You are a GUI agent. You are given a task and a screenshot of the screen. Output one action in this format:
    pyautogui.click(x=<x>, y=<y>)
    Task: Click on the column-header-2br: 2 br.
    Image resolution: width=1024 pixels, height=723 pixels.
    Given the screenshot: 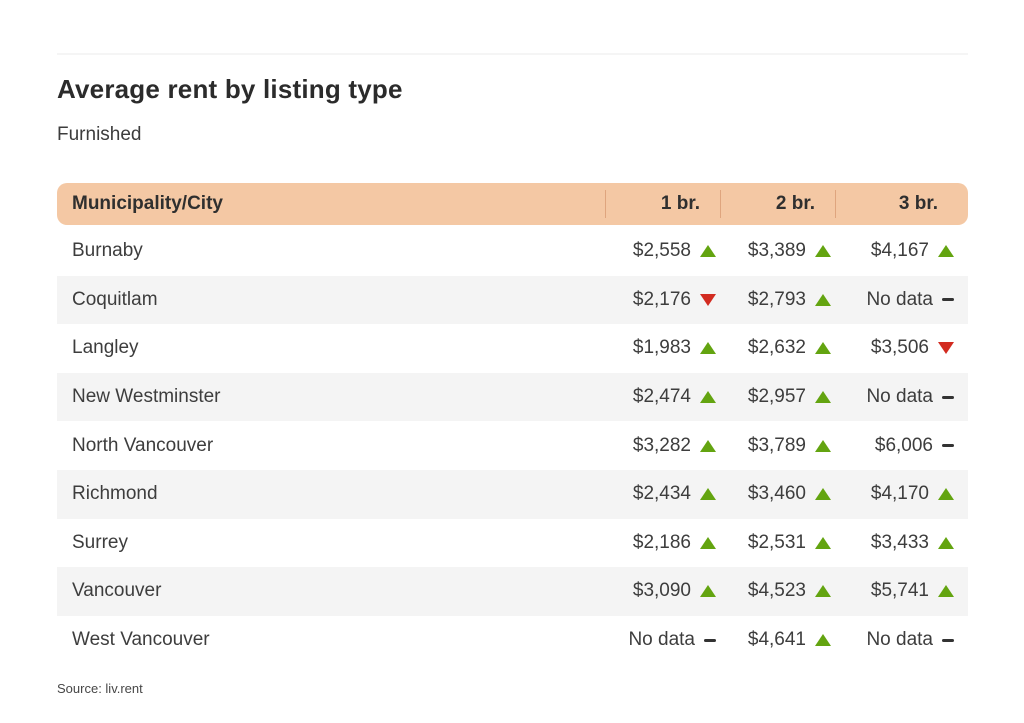 What is the action you would take?
    pyautogui.click(x=777, y=204)
    